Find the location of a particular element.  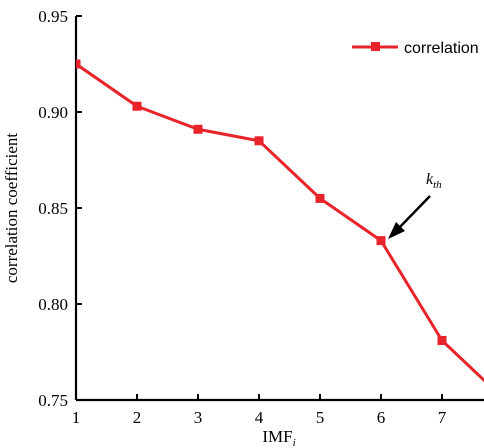

y-axis-title: correlation coefficient is located at coordinates (11, 208).